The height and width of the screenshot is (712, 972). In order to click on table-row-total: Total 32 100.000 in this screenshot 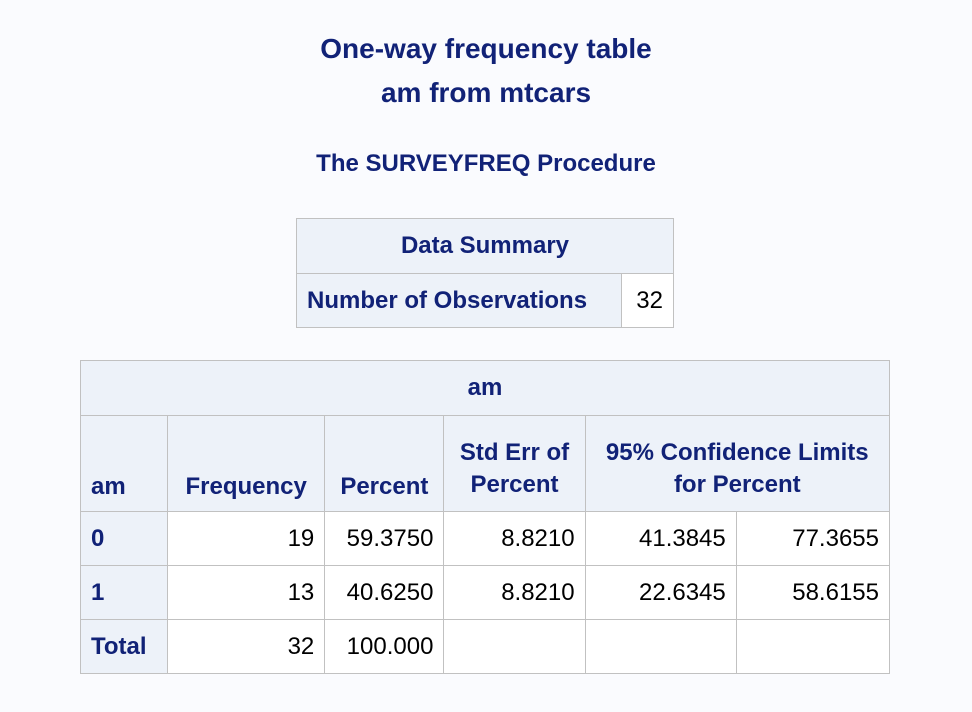, I will do `click(485, 646)`.